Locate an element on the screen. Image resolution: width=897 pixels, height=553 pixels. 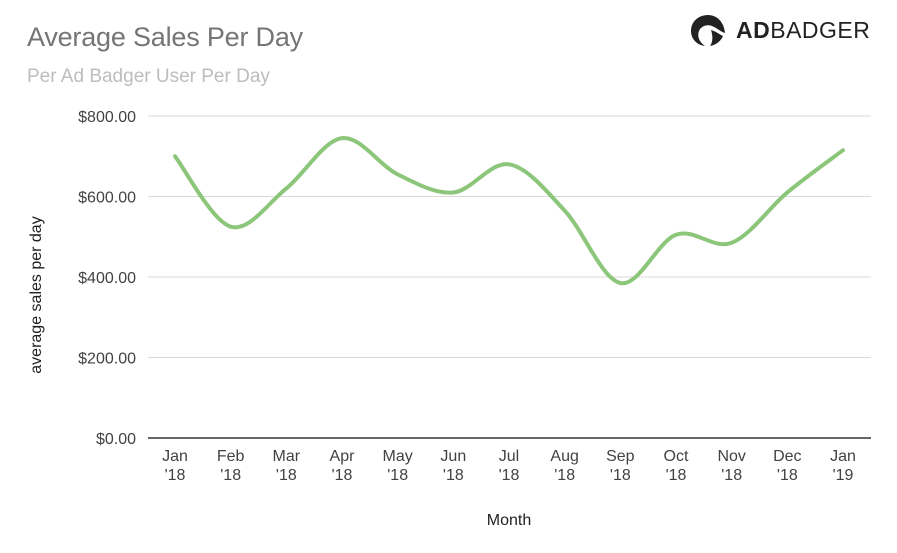
chart-title: Average Sales Per Day is located at coordinates (165, 37).